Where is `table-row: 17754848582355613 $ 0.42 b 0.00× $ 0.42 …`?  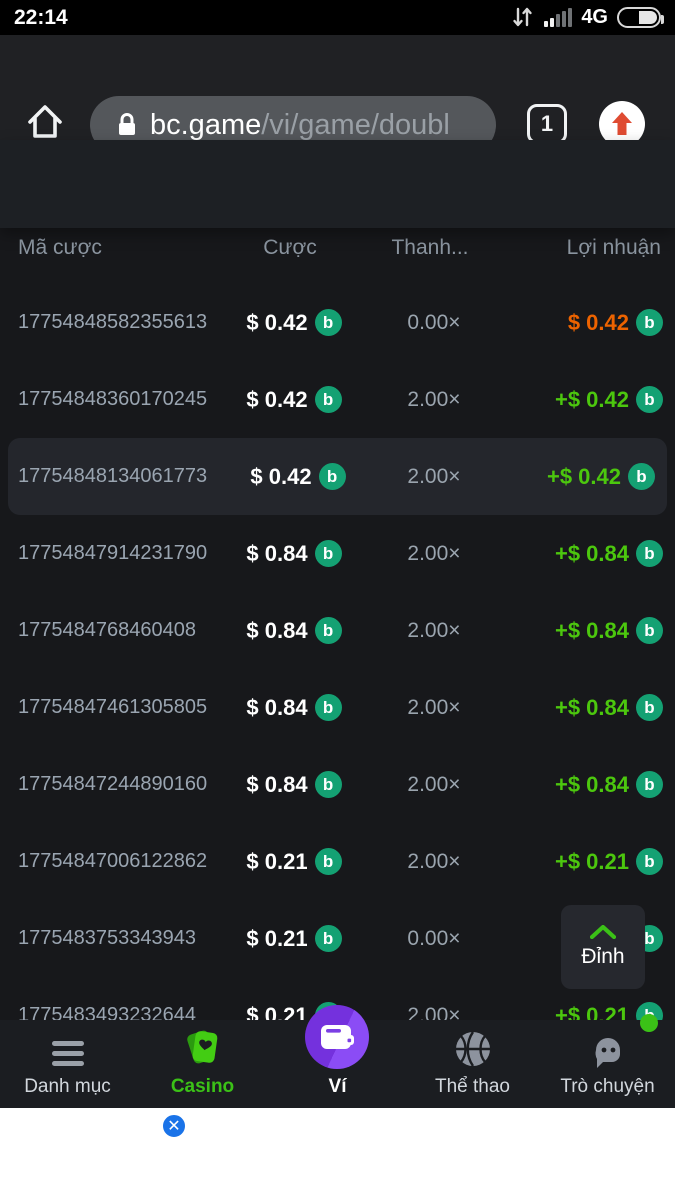
table-row: 17754848582355613 $ 0.42 b 0.00× $ 0.42 … is located at coordinates (337, 322).